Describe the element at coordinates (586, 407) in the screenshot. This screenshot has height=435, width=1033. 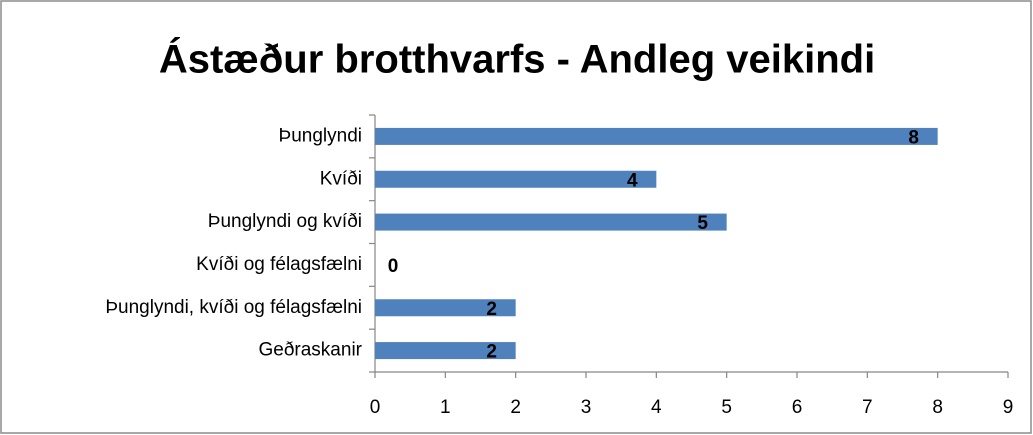
I see `x-tick-label: 3` at that location.